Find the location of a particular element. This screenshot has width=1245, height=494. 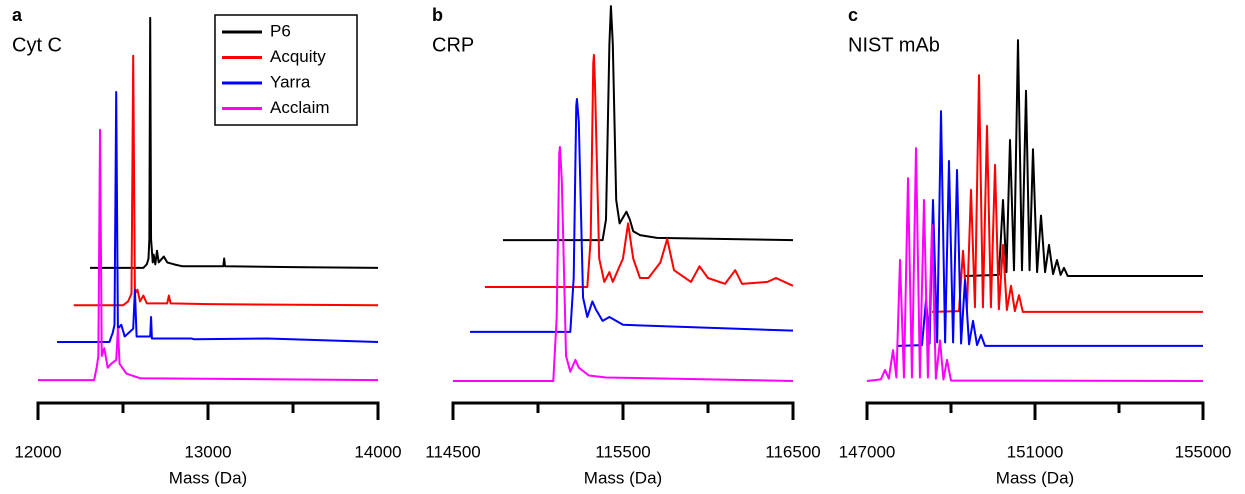

x-tick-label: 147000 is located at coordinates (867, 451).